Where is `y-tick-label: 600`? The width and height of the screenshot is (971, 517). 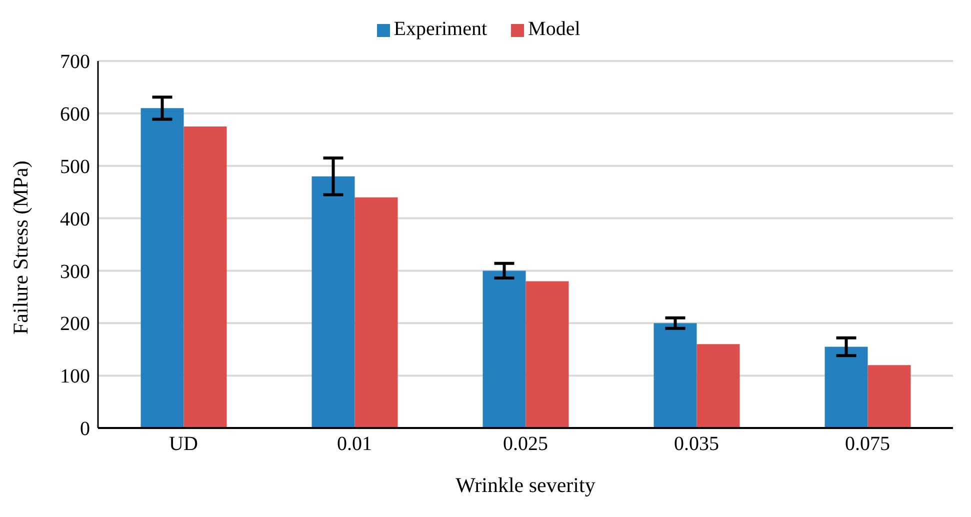 y-tick-label: 600 is located at coordinates (75, 115).